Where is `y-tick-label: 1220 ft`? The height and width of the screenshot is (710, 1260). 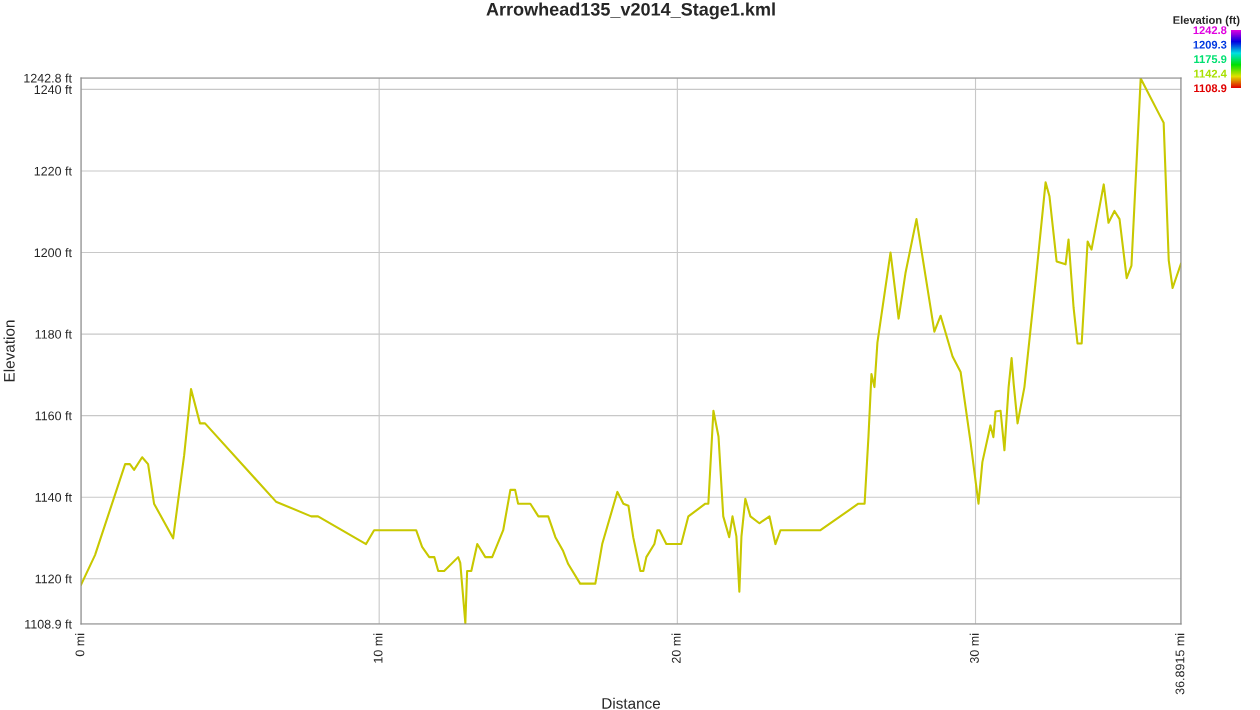 y-tick-label: 1220 ft is located at coordinates (53, 171).